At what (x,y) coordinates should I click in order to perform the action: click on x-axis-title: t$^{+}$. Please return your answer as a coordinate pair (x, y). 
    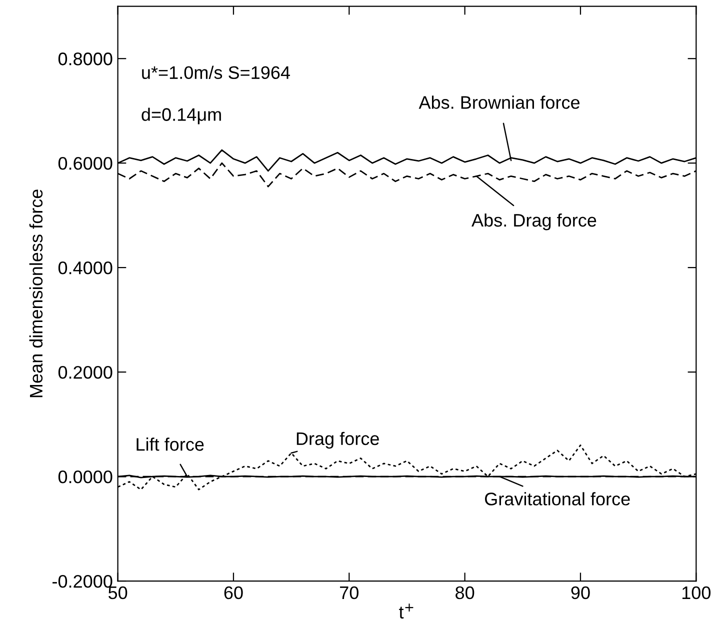
    Looking at the image, I should click on (406, 611).